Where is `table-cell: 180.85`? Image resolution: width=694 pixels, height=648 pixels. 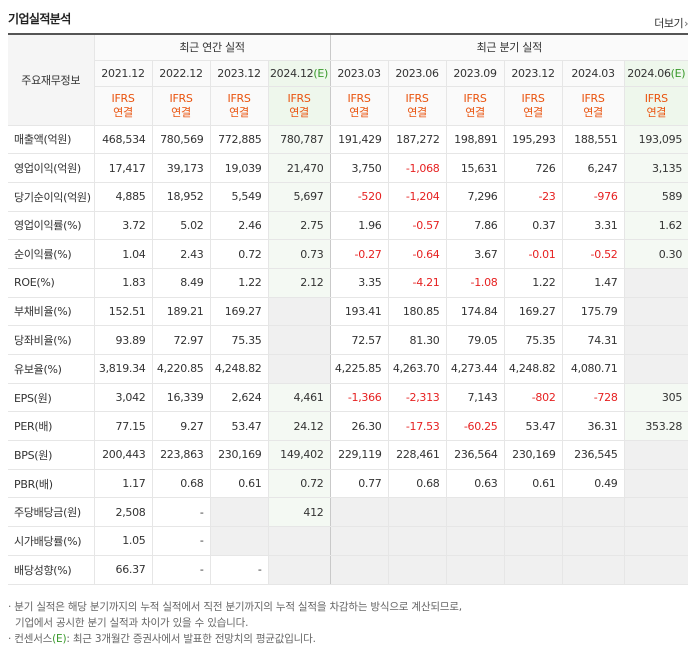
table-cell: 180.85 is located at coordinates (417, 311).